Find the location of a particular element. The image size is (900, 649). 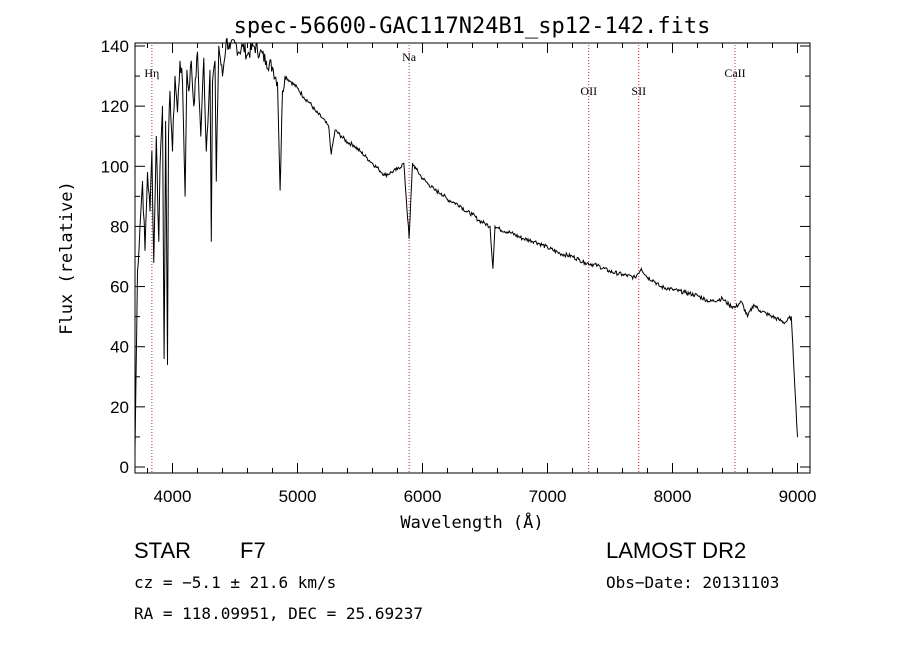

y-tick-label: 80 is located at coordinates (119, 226).